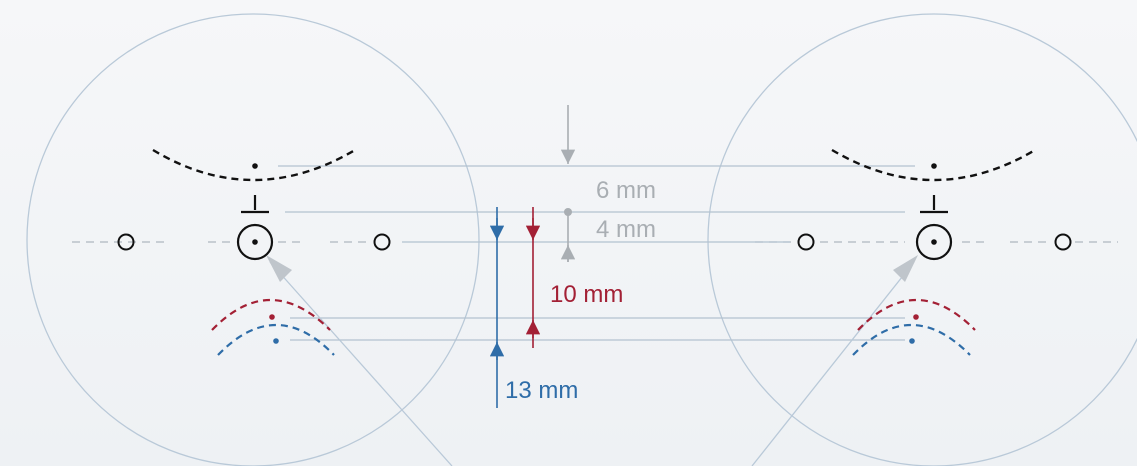 The height and width of the screenshot is (466, 1137). I want to click on left-blue-dot, so click(276, 341).